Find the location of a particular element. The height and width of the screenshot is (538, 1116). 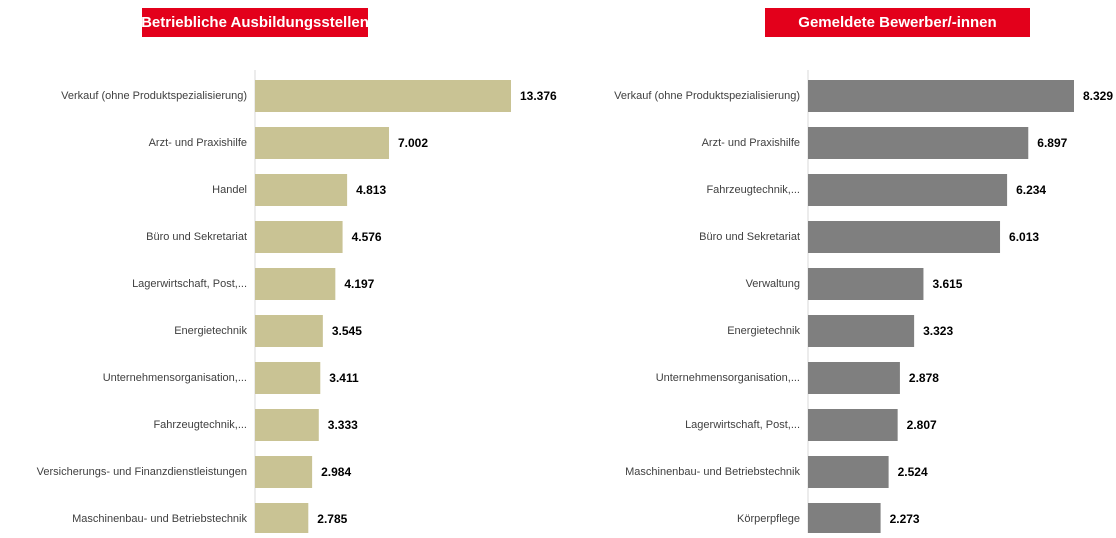

value-label: 6.013 is located at coordinates (1024, 237).